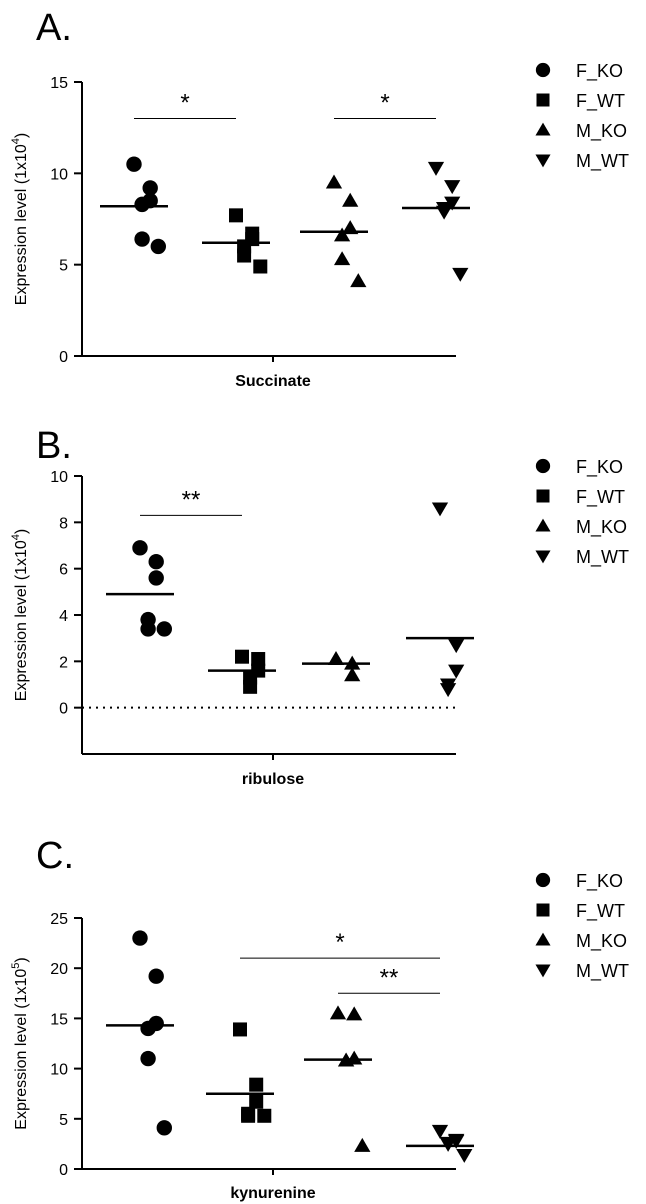  I want to click on panel-letter: C., so click(55, 856).